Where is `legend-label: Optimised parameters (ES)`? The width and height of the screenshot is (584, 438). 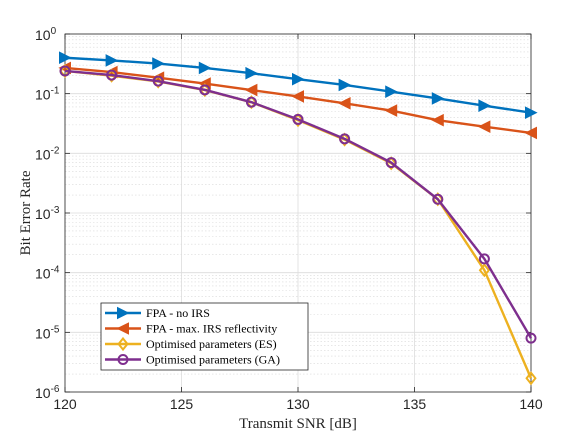 legend-label: Optimised parameters (ES) is located at coordinates (211, 344).